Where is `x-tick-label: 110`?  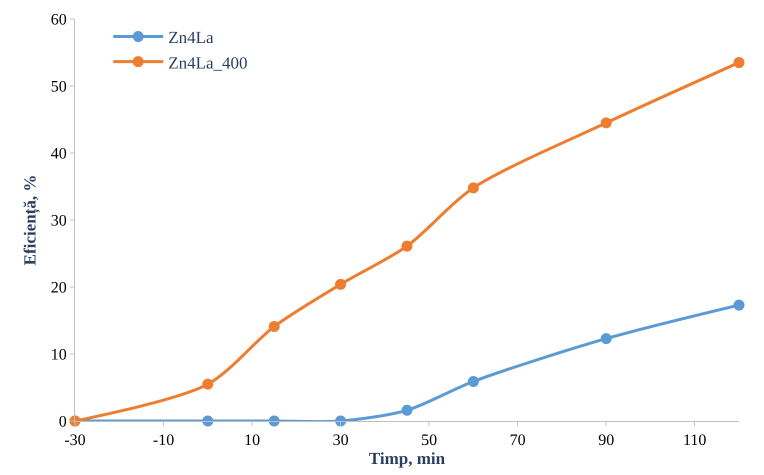 x-tick-label: 110 is located at coordinates (694, 441).